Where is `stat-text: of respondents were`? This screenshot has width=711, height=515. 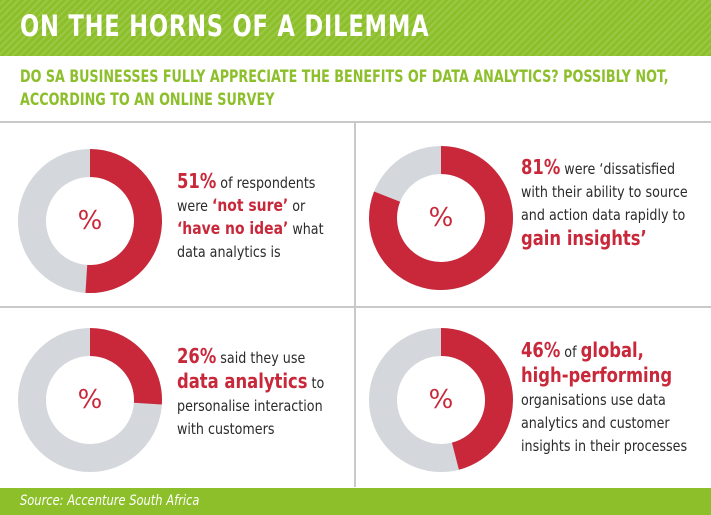 stat-text: of respondents were is located at coordinates (246, 194).